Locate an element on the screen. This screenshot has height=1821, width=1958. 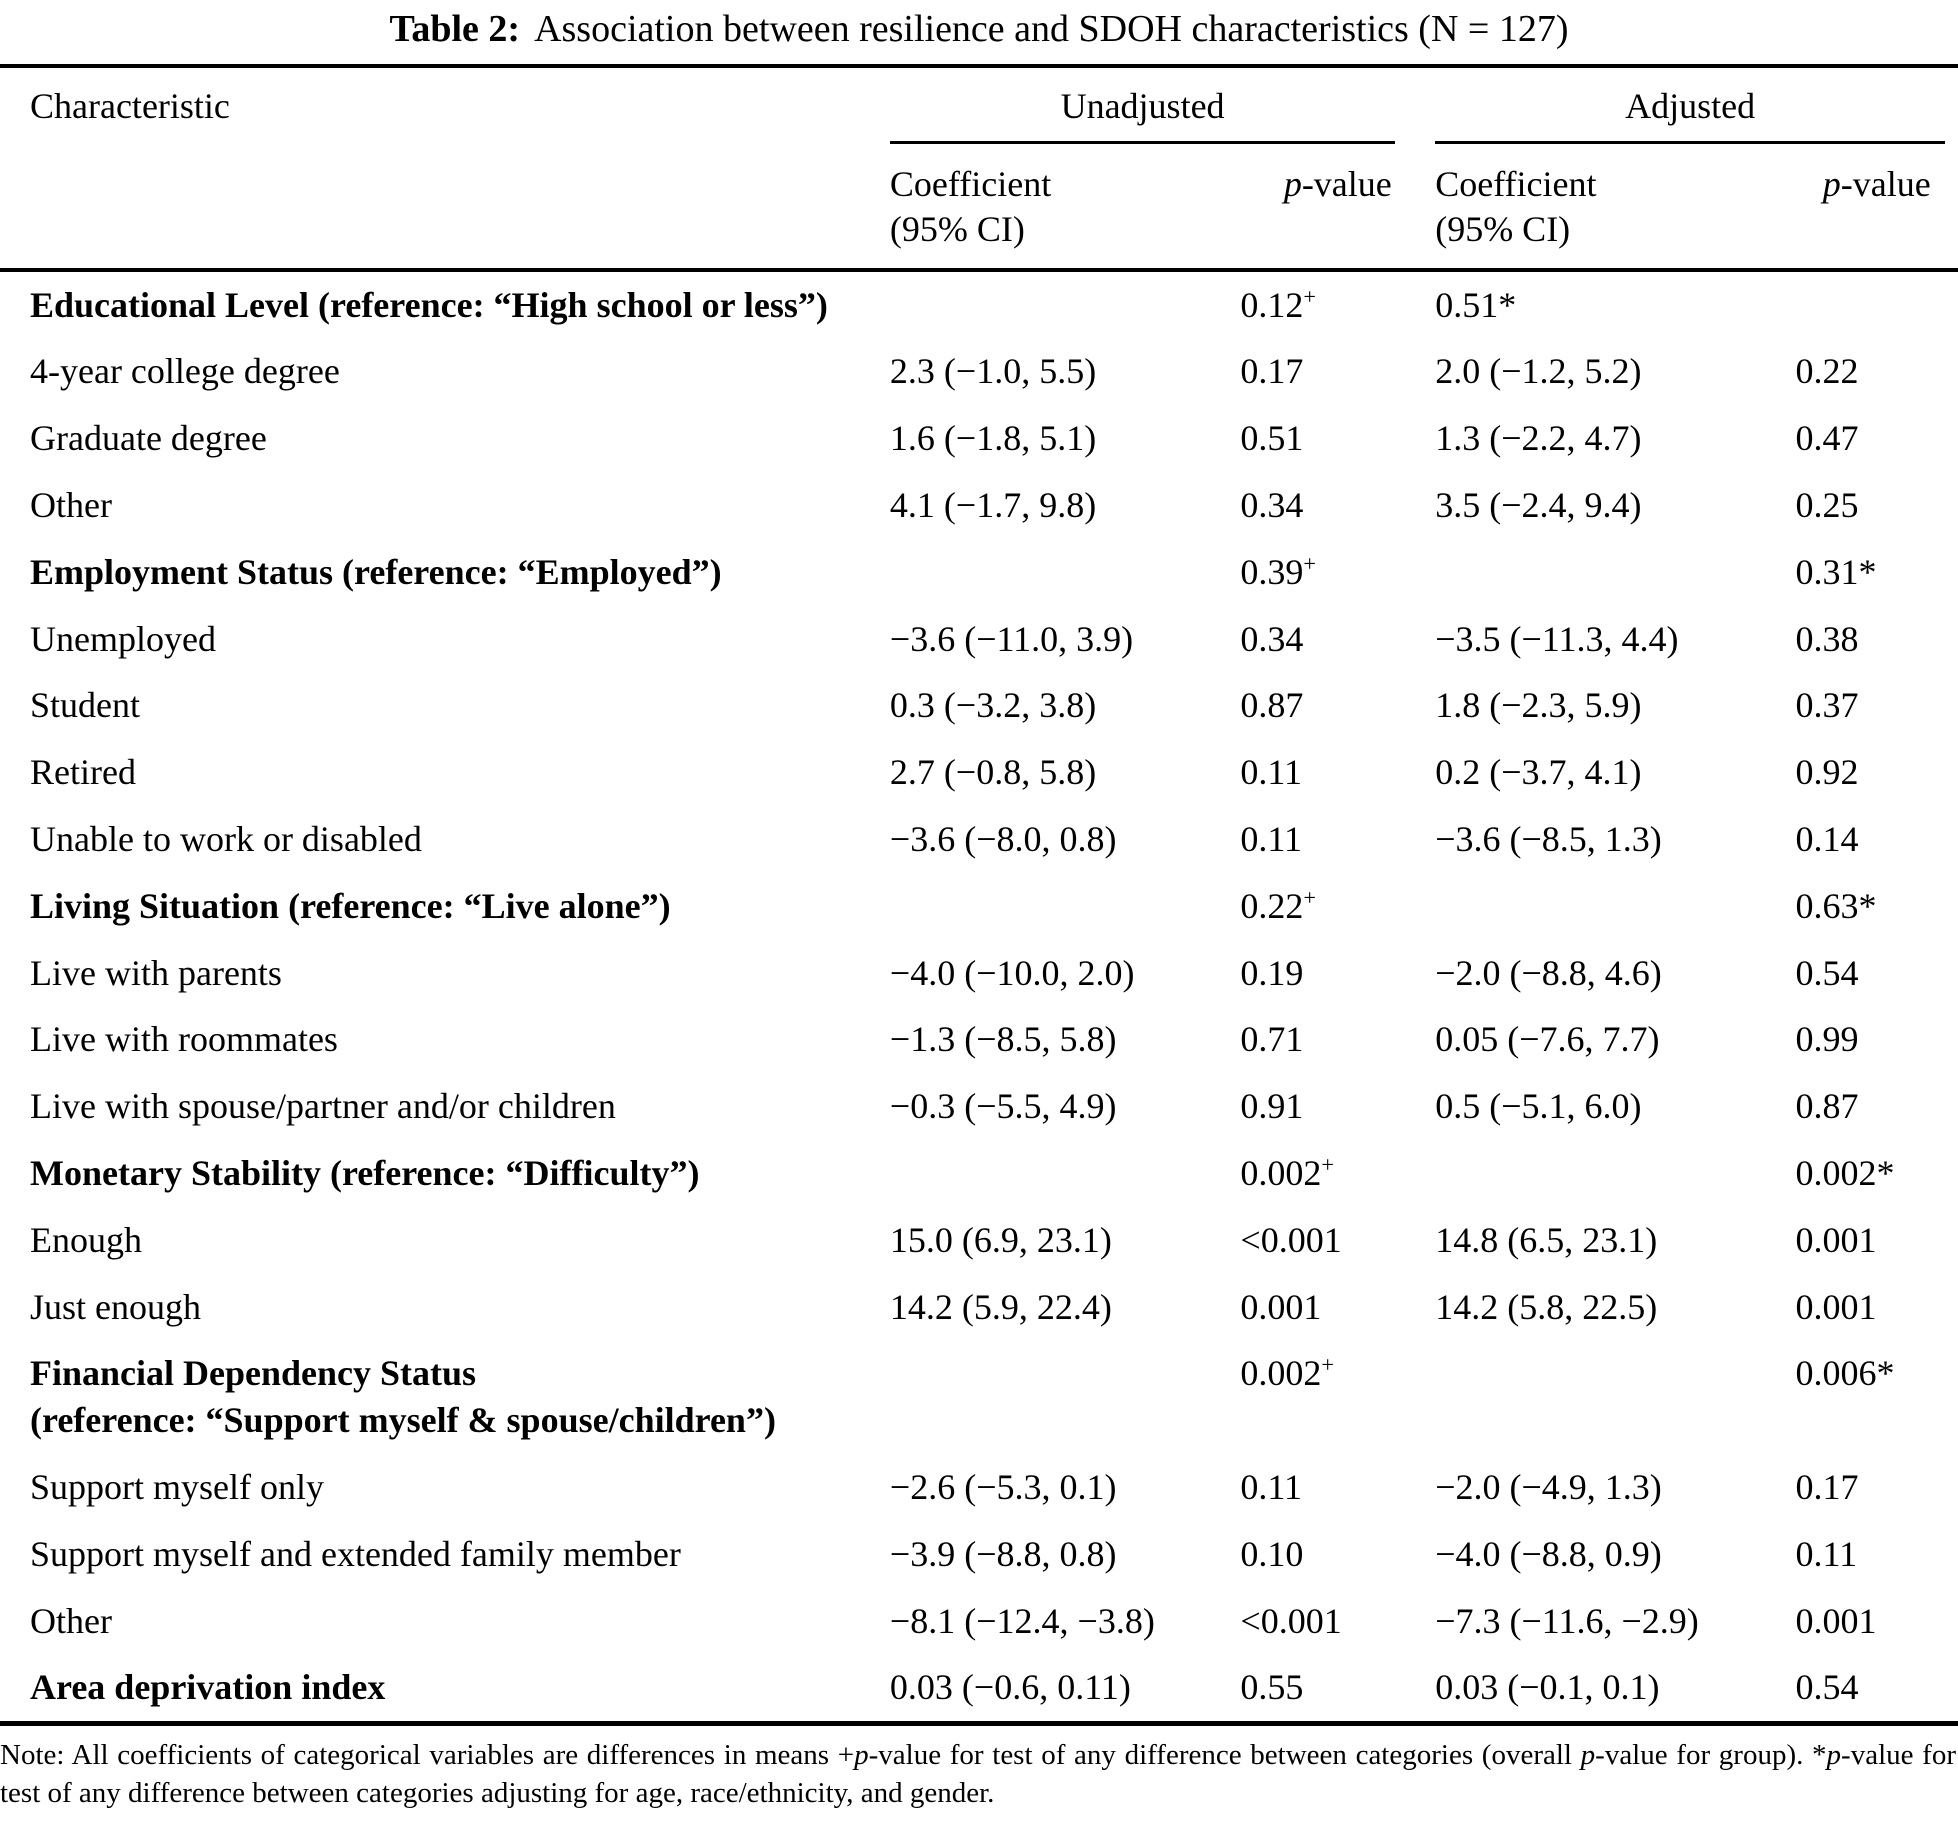
row-label-line1: Other is located at coordinates (71, 1620).